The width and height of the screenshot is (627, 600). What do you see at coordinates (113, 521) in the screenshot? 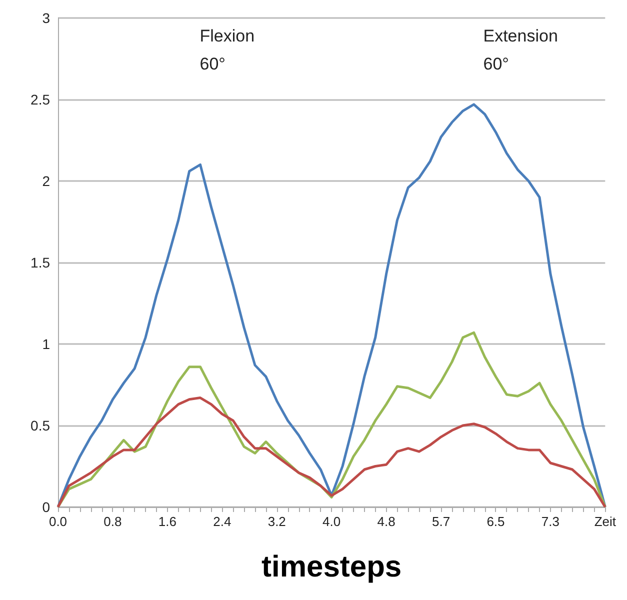
I see `x-tick-label: 0.8` at bounding box center [113, 521].